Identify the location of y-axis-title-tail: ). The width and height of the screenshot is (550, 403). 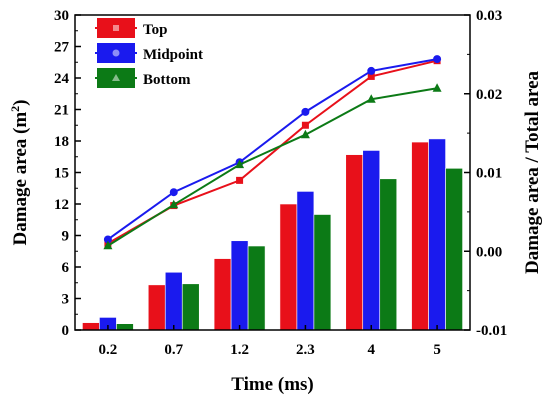
(20, 103).